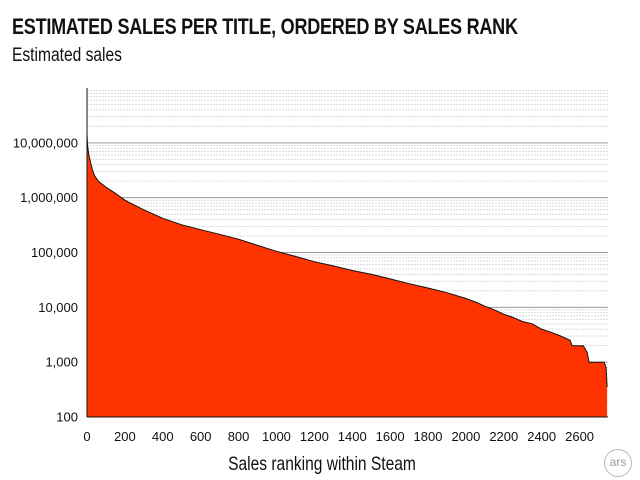 This screenshot has width=640, height=480. What do you see at coordinates (465, 436) in the screenshot?
I see `x-tick-label: 2000` at bounding box center [465, 436].